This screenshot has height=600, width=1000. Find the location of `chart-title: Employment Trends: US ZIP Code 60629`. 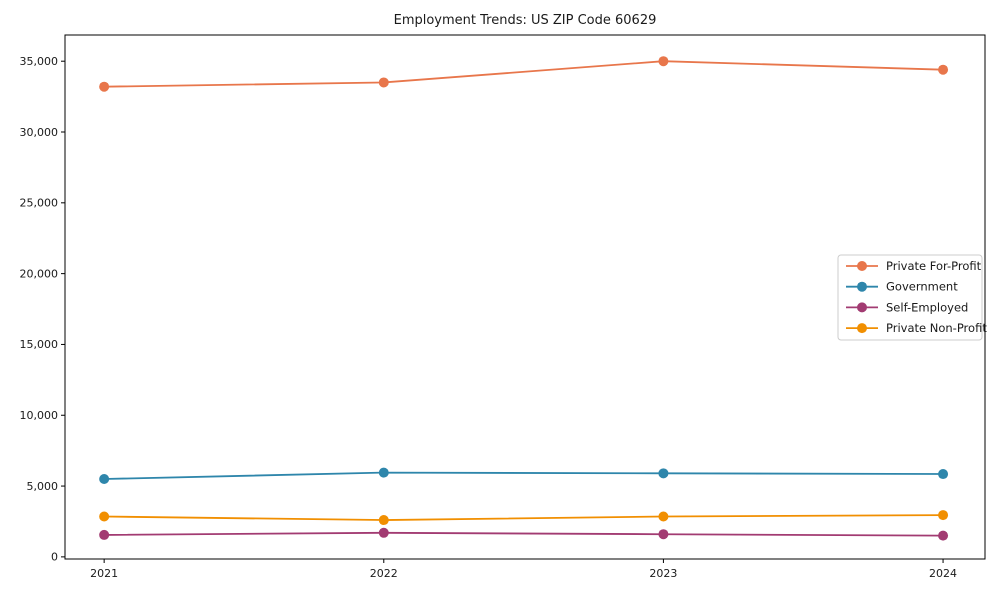

chart-title: Employment Trends: US ZIP Code 60629 is located at coordinates (525, 20).